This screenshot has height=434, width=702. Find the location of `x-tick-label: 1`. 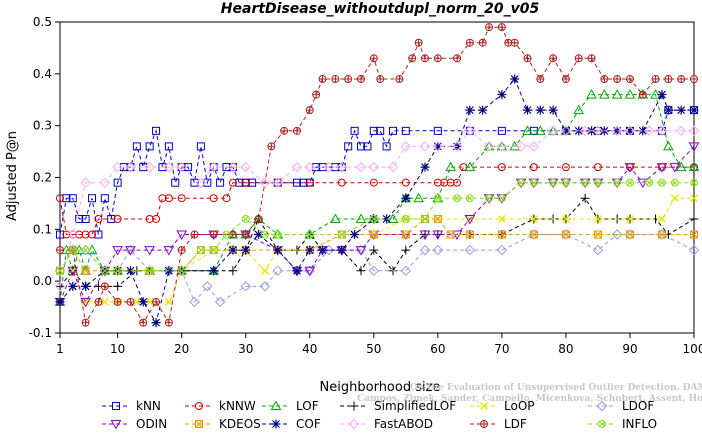

x-tick-label: 1 is located at coordinates (60, 349).